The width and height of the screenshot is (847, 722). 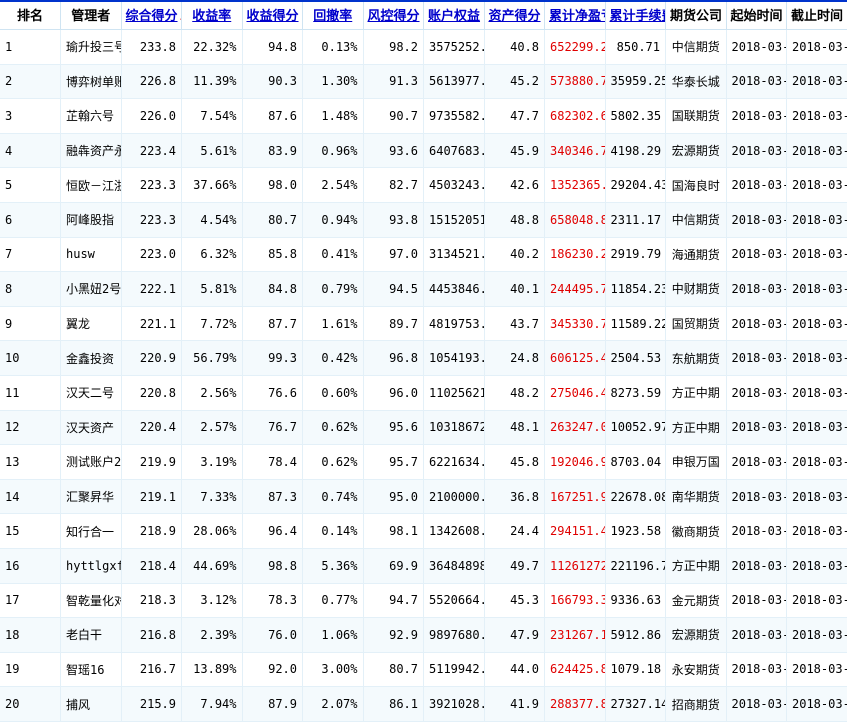 What do you see at coordinates (30, 47) in the screenshot?
I see `cell-rank: 1` at bounding box center [30, 47].